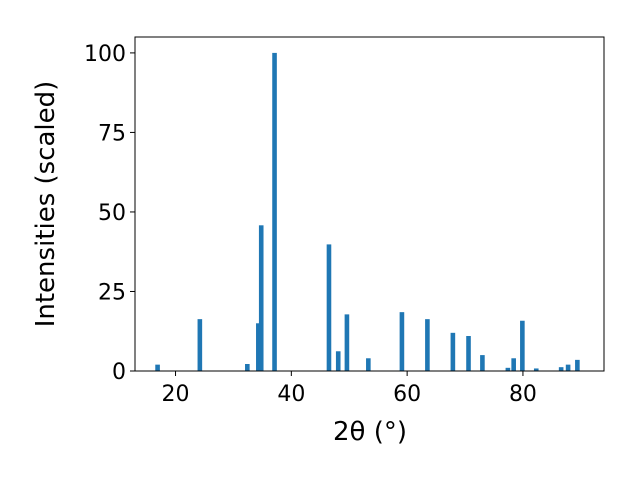 The height and width of the screenshot is (480, 640). I want to click on x-tick-label: 80, so click(523, 394).